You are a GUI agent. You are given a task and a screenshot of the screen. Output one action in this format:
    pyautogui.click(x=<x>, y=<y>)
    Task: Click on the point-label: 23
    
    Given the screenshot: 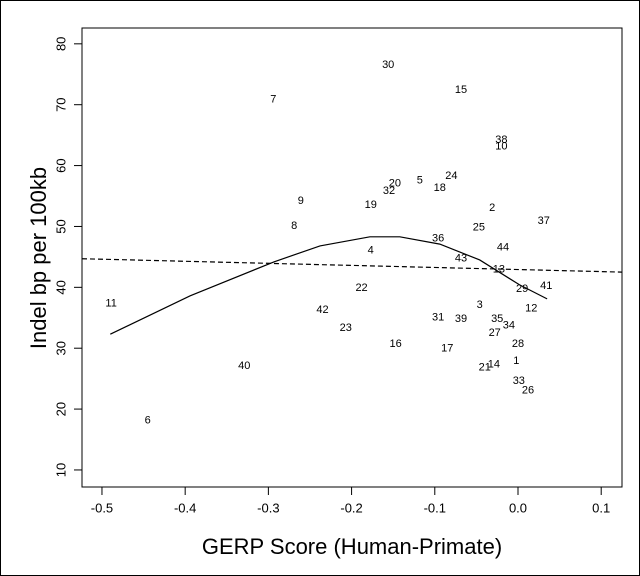 What is the action you would take?
    pyautogui.click(x=346, y=328)
    